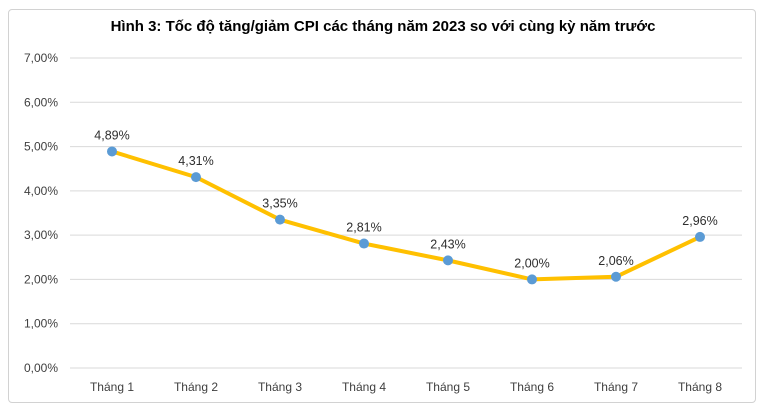 Image resolution: width=776 pixels, height=414 pixels. I want to click on data-point-label: 2,00%, so click(531, 263).